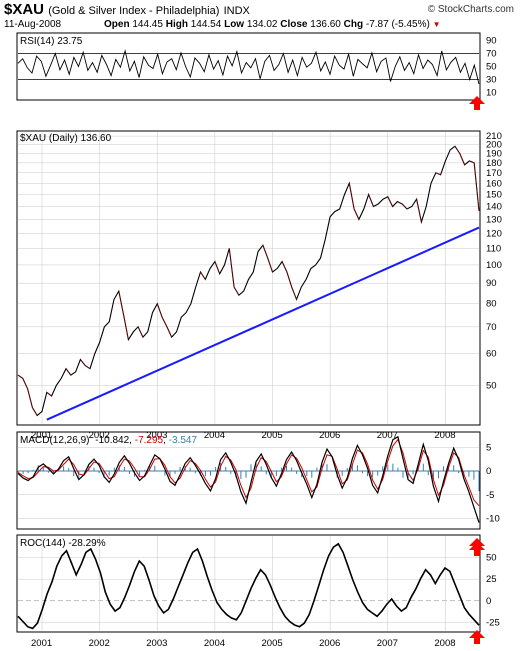 This screenshot has height=651, width=520. I want to click on rsi-tick-labels: 10 30 50 70 90, so click(491, 67).